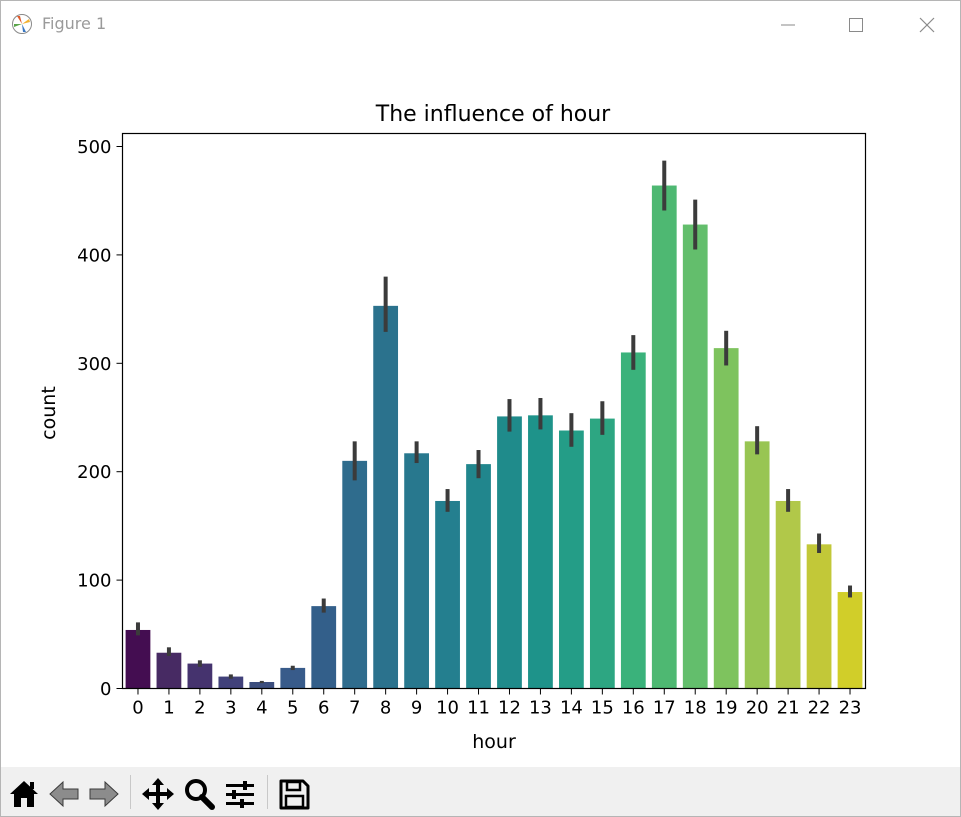  What do you see at coordinates (199, 708) in the screenshot?
I see `x-tick-label: 2` at bounding box center [199, 708].